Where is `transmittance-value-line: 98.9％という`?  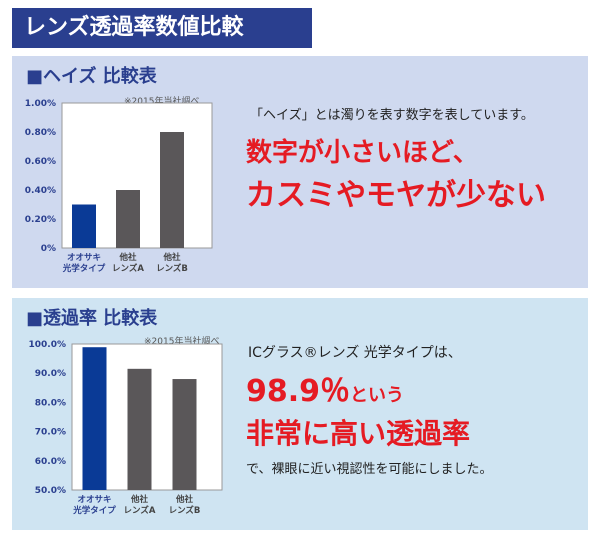
transmittance-value-line: 98.9％という is located at coordinates (325, 388).